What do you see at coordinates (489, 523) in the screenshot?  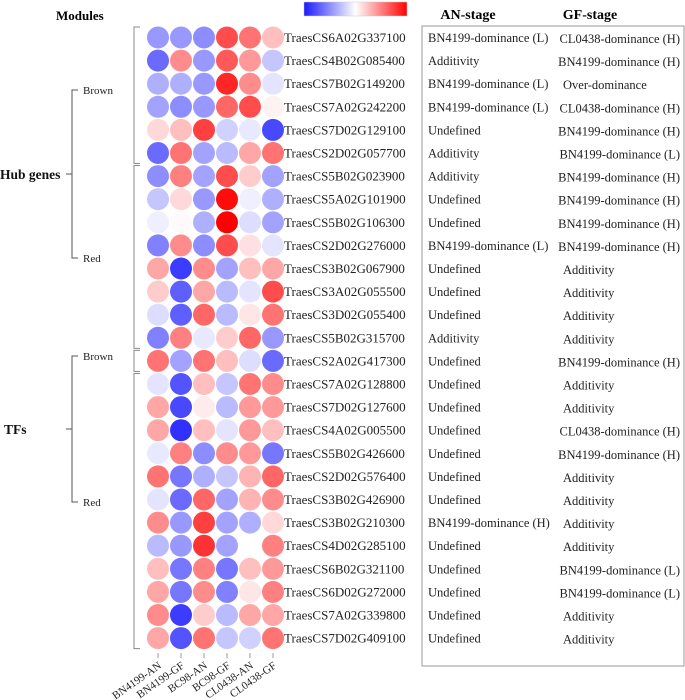 I see `an-stage-value: BN4199-dominance (H)` at bounding box center [489, 523].